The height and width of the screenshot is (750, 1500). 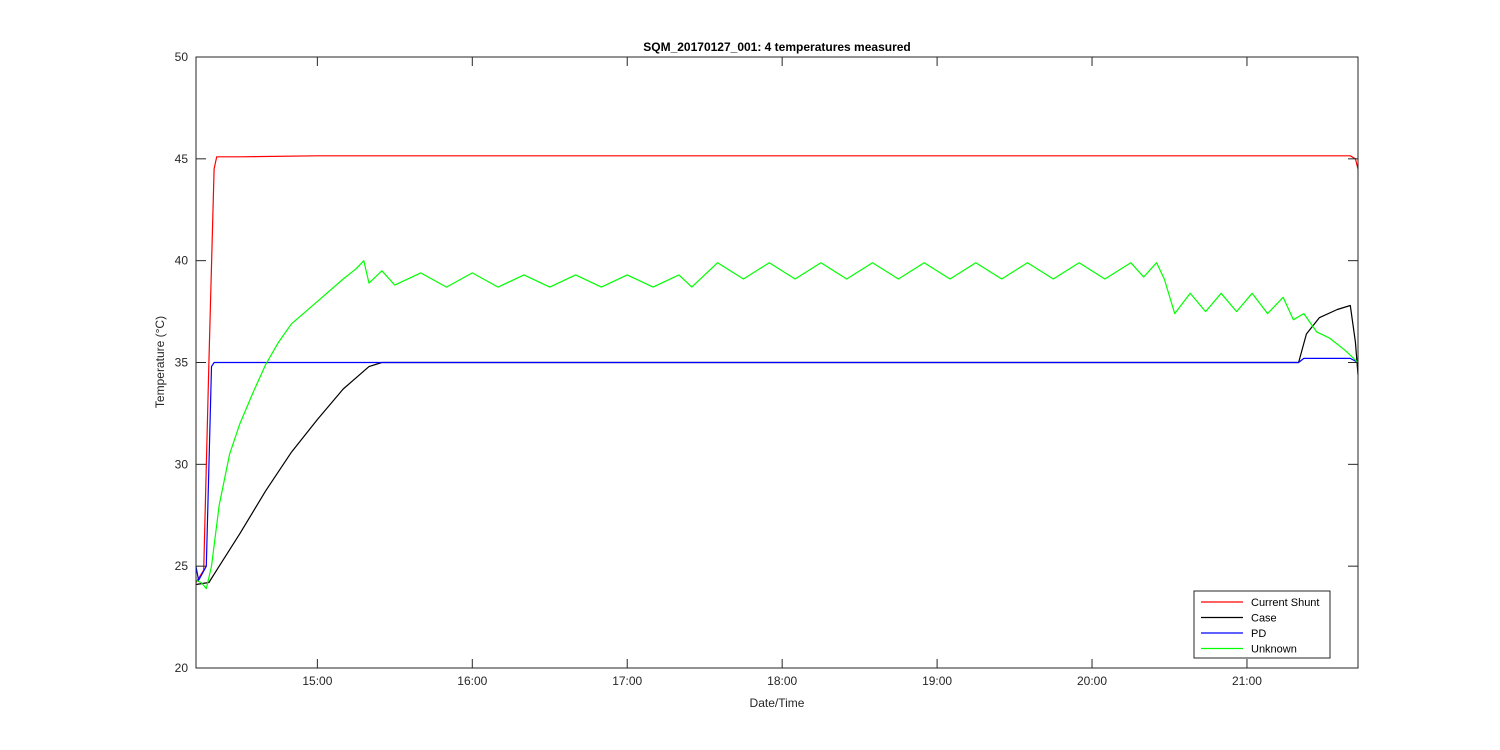 What do you see at coordinates (182, 159) in the screenshot?
I see `y-tick-label: 45` at bounding box center [182, 159].